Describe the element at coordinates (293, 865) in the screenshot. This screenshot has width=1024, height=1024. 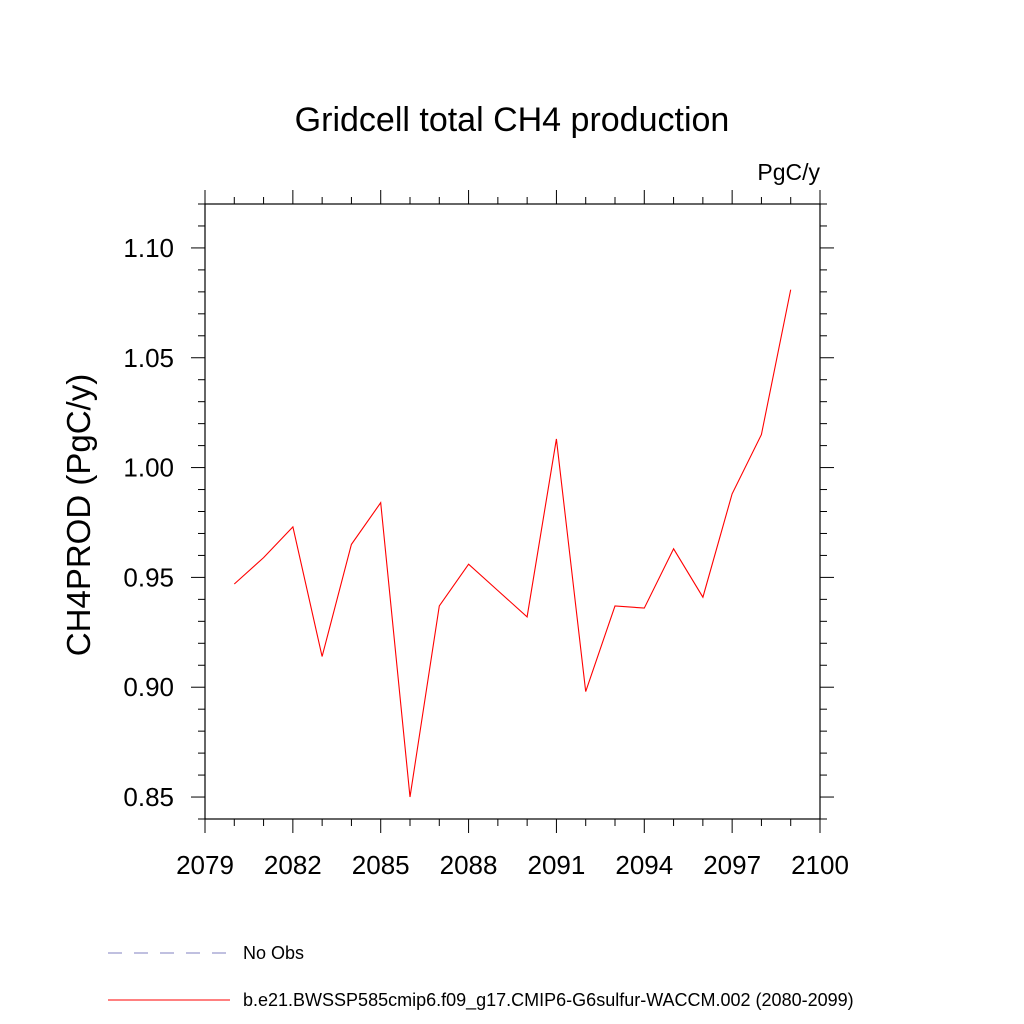
I see `x-tick-label: 2082` at that location.